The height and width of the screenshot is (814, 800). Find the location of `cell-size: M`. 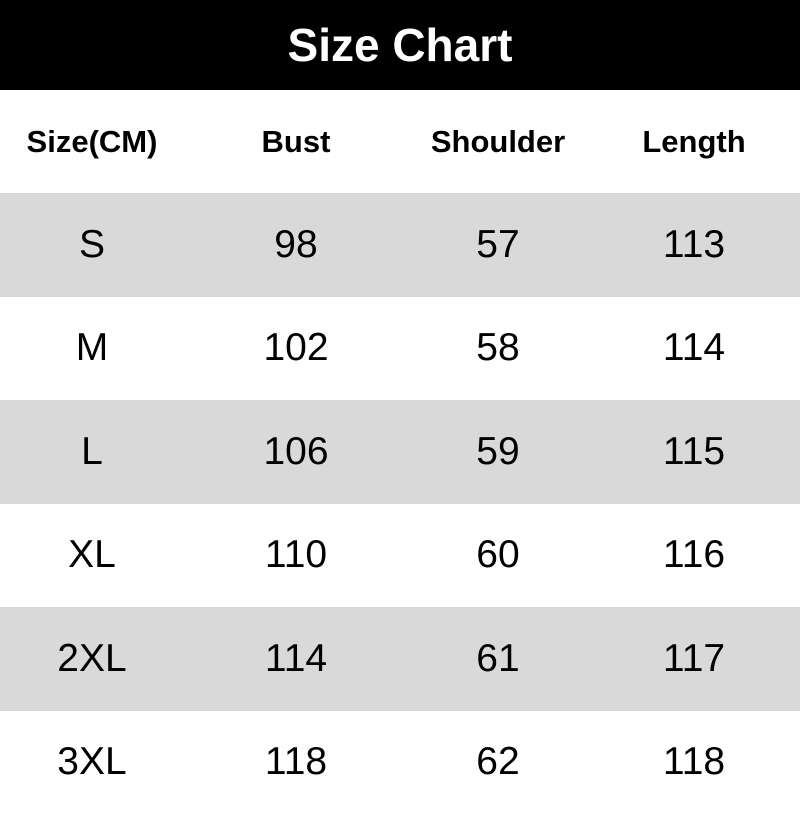

cell-size: M is located at coordinates (92, 348).